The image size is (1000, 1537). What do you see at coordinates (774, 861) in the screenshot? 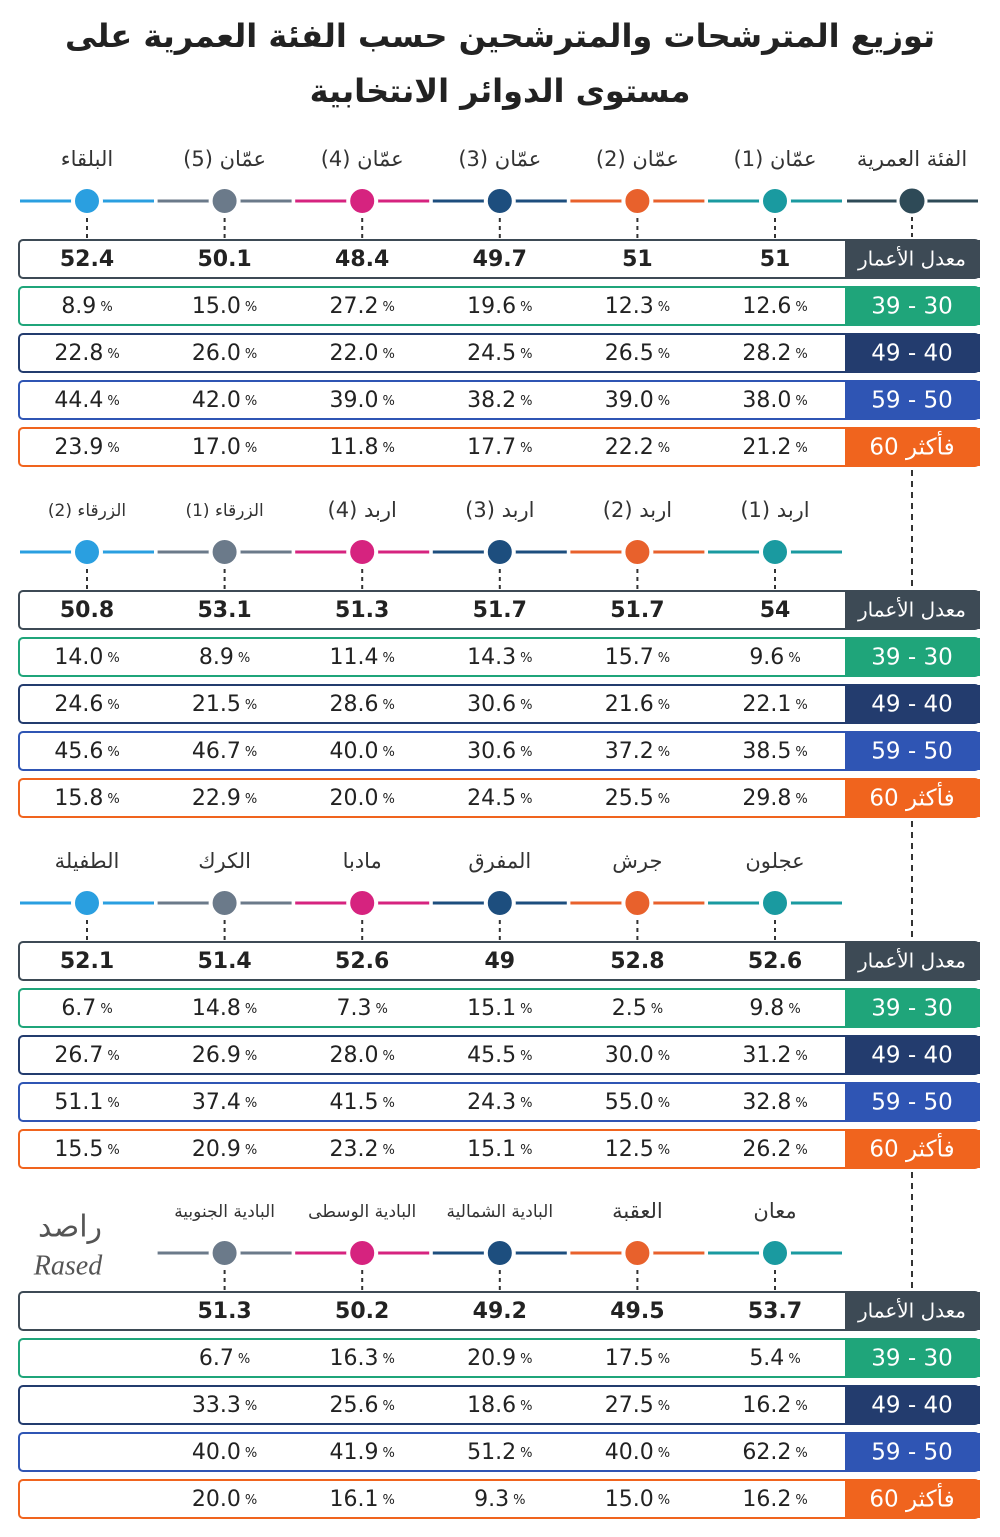
I see `district-name: عجلون` at bounding box center [774, 861].